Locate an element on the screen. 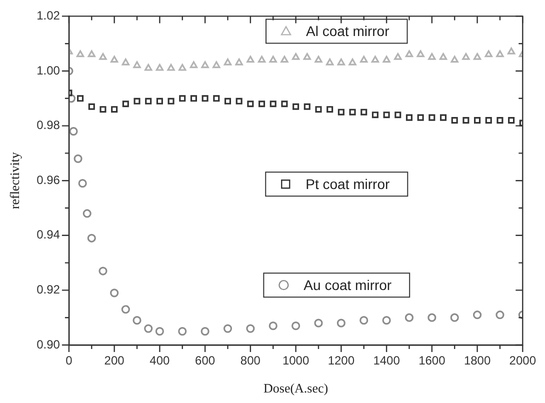  x-tick-label: 1400 is located at coordinates (386, 361).